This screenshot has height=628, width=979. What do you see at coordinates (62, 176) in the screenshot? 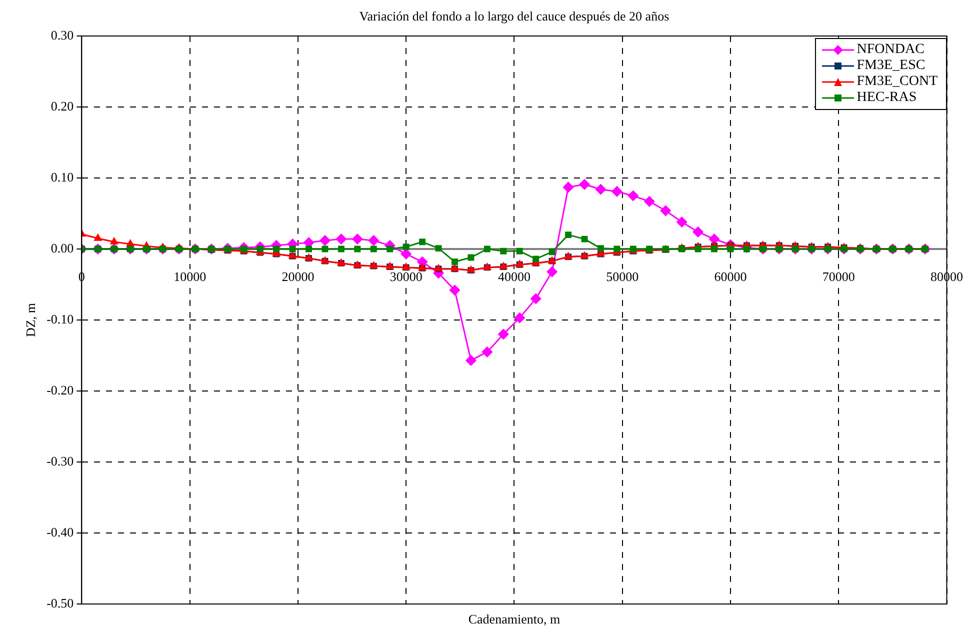
I see `y-tick-label: 0.10` at bounding box center [62, 176].